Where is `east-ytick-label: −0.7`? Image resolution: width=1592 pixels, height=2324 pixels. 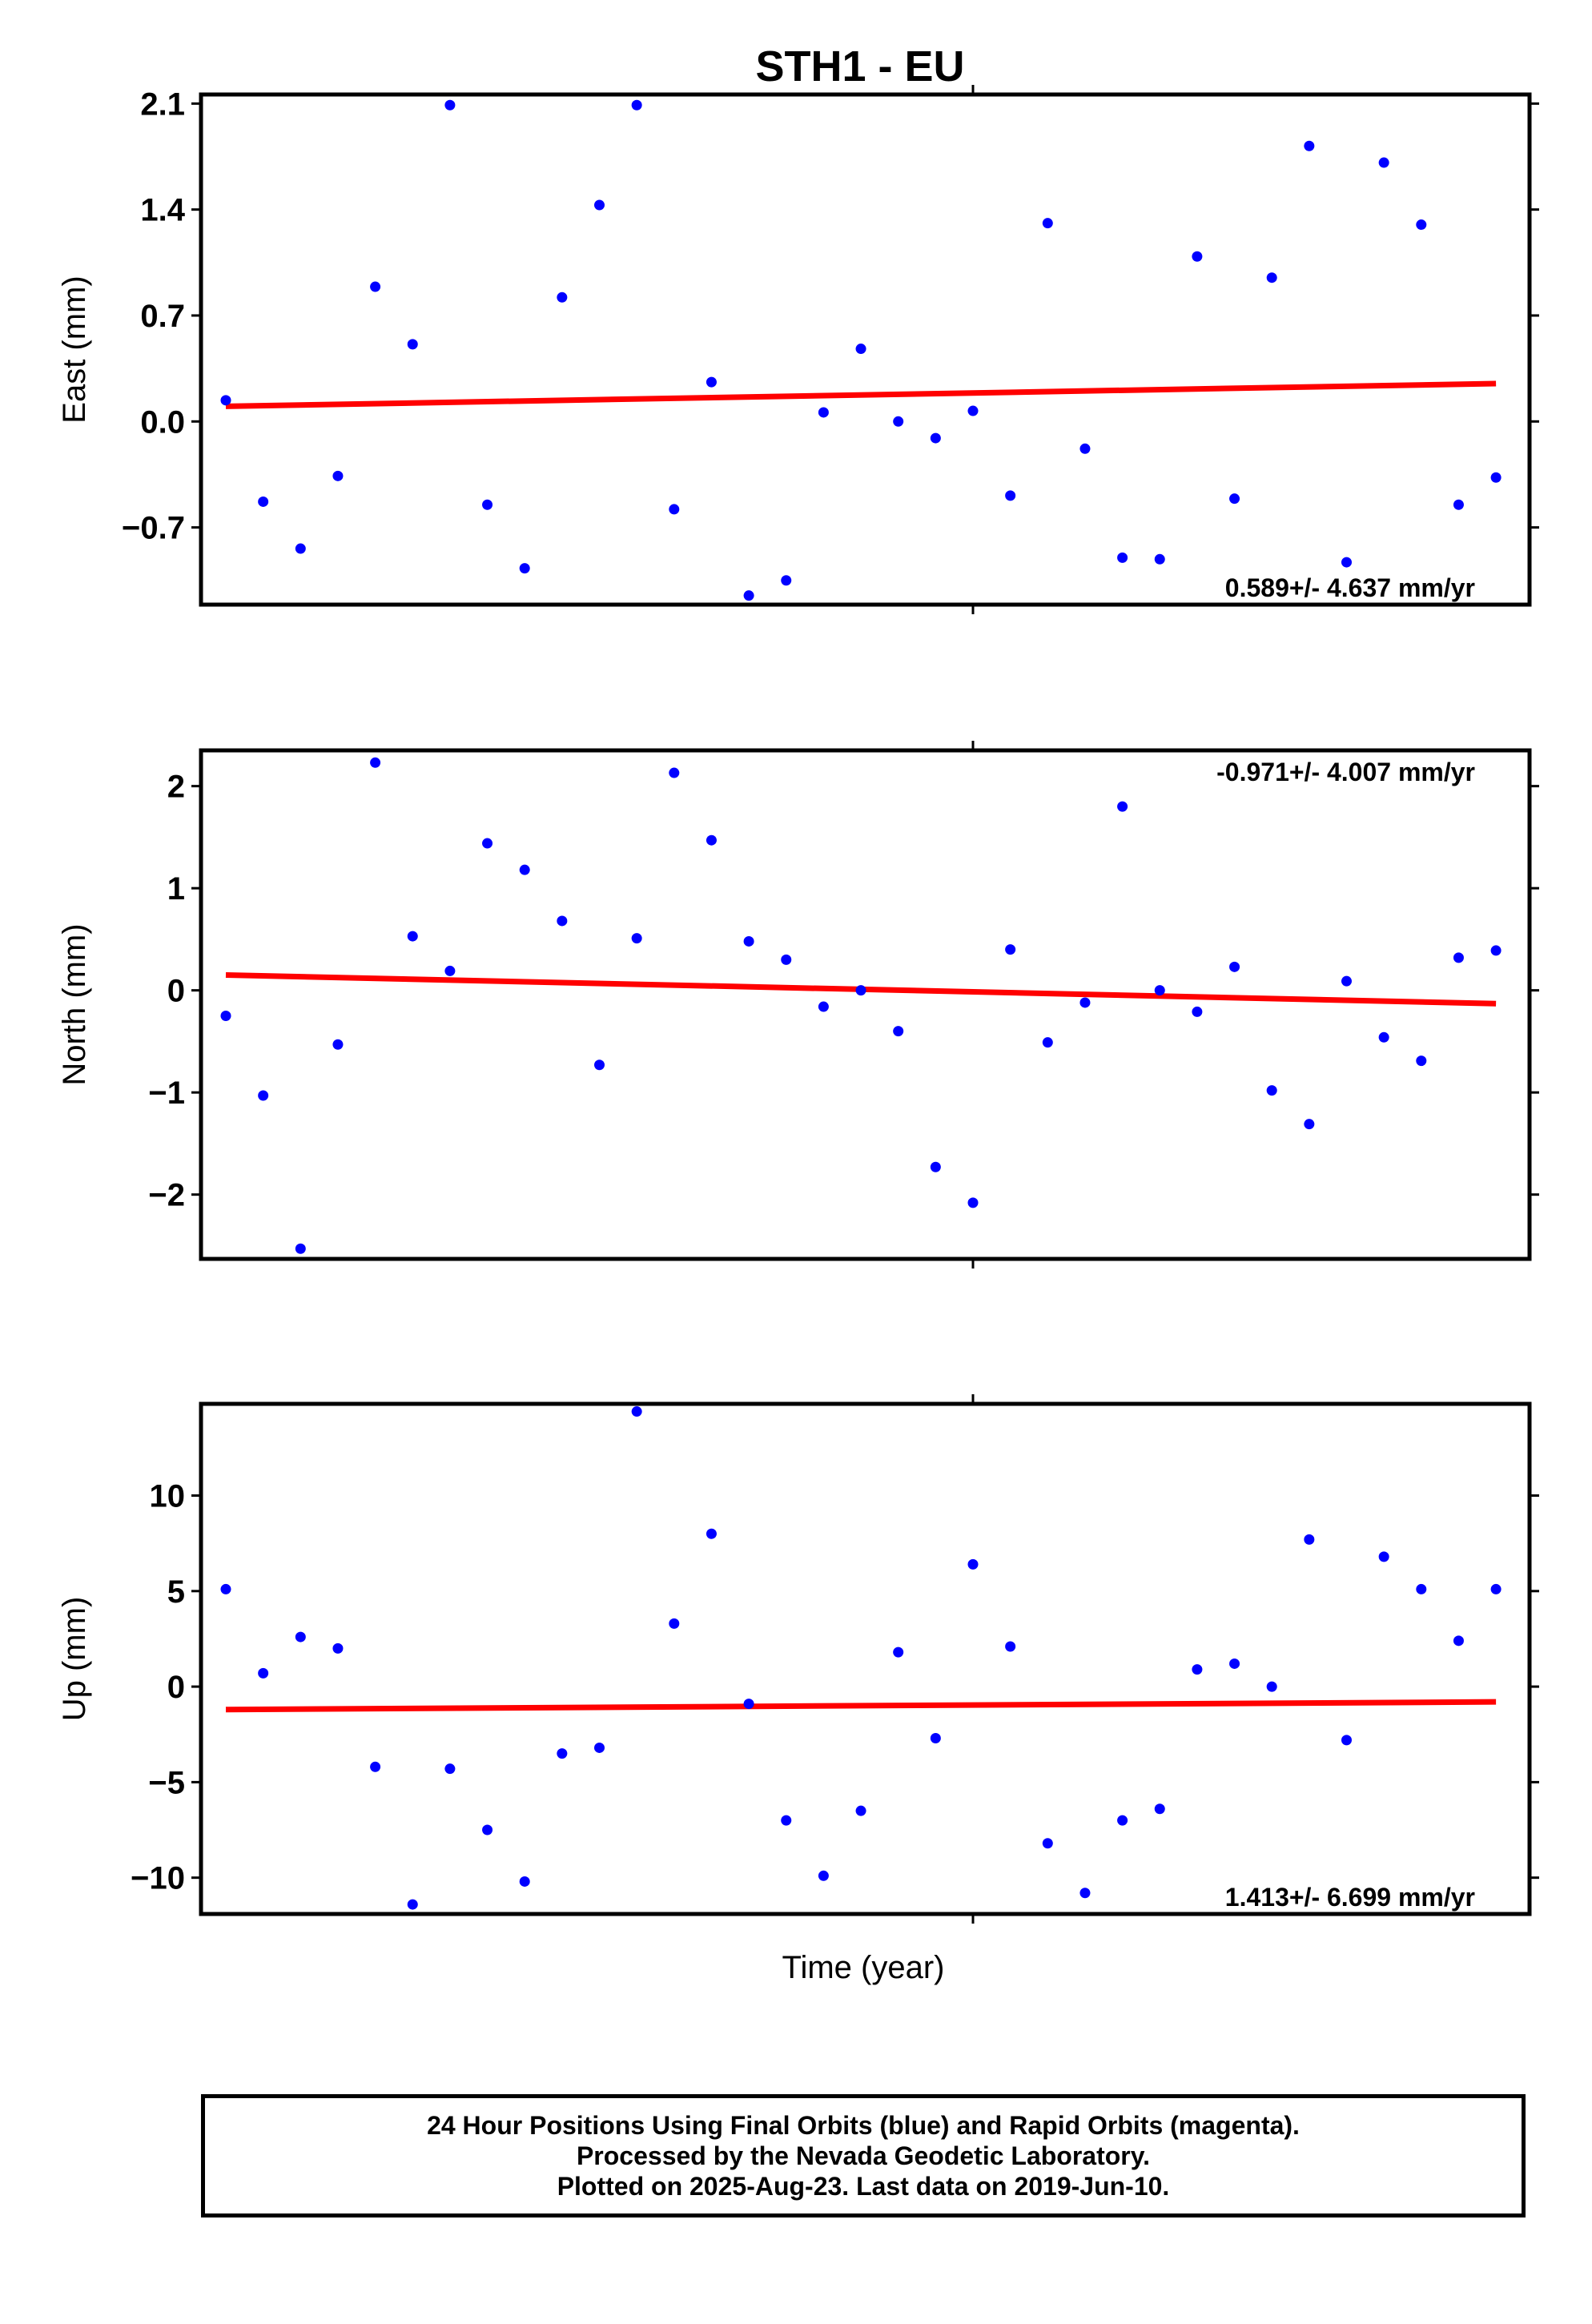
east-ytick-label: −0.7 is located at coordinates (153, 528).